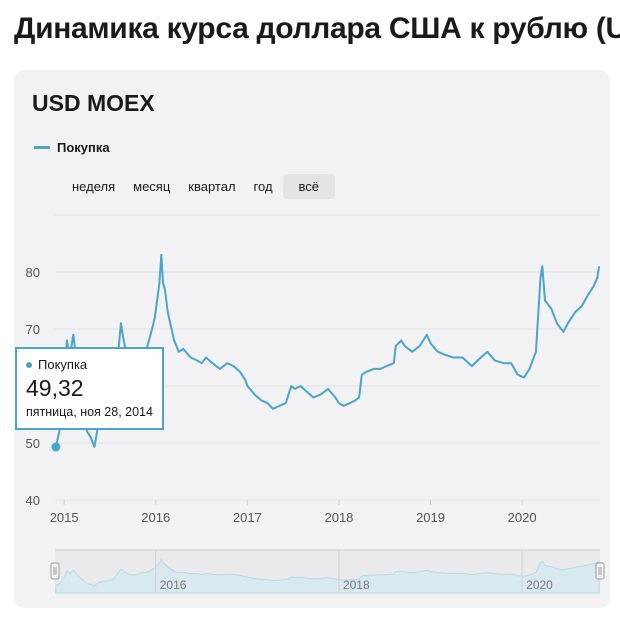 The height and width of the screenshot is (620, 620). What do you see at coordinates (600, 571) in the screenshot?
I see `navigator-right-handle` at bounding box center [600, 571].